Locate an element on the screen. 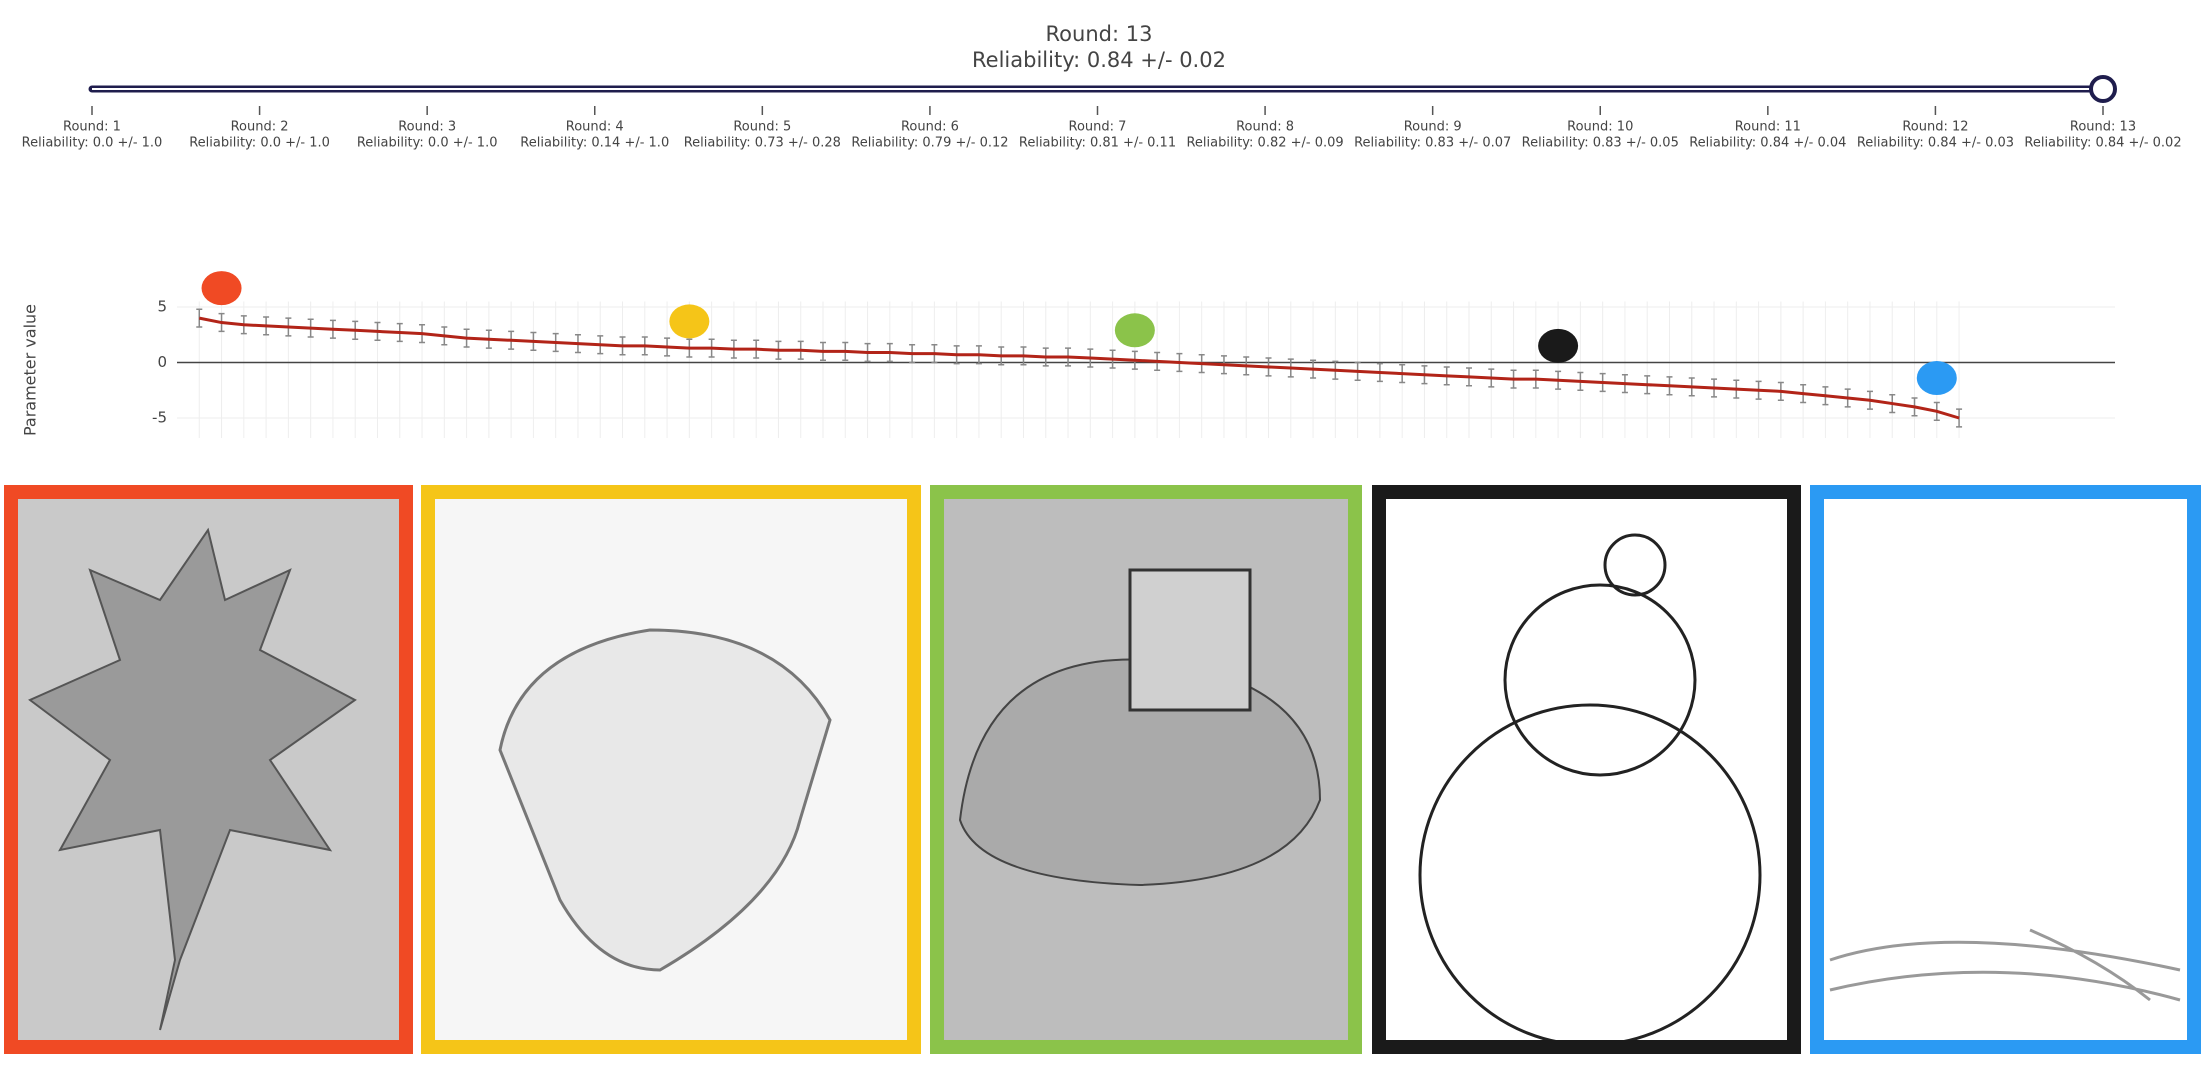 This screenshot has height=1065, width=2205. slider-handle is located at coordinates (2103, 89).